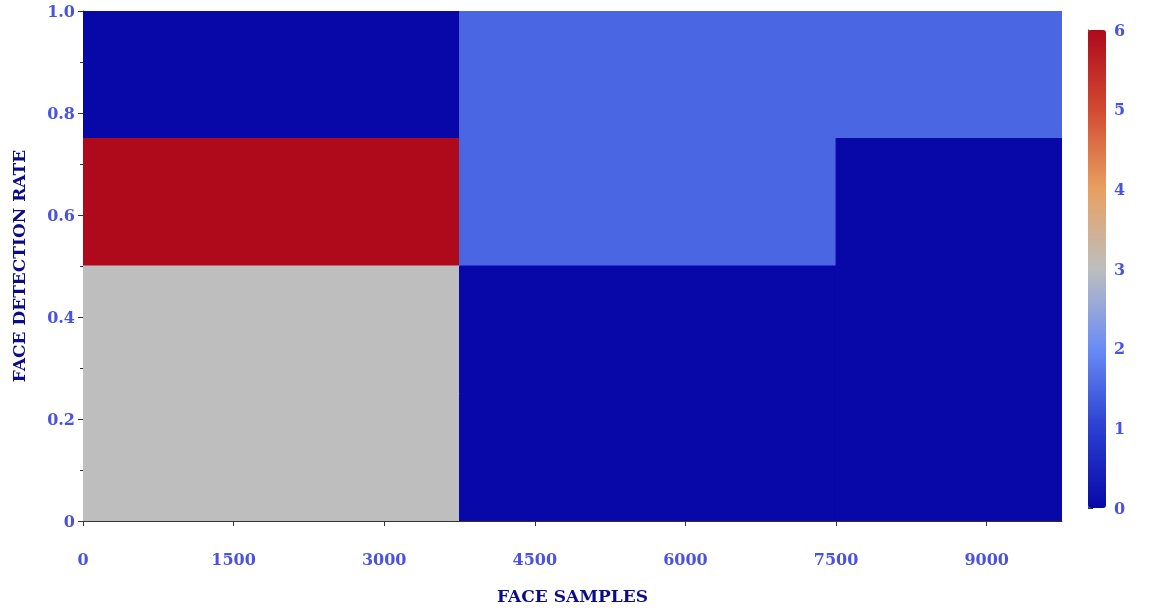  I want to click on y-axis-title: FACE DETECTION RATE, so click(18, 266).